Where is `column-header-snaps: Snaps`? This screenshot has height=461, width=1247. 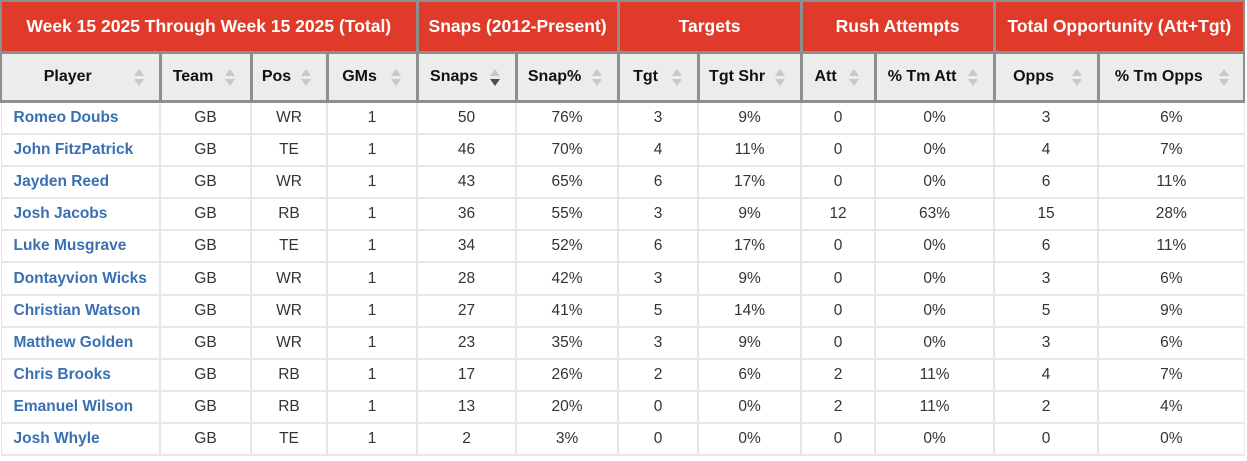
column-header-snaps: Snaps is located at coordinates (466, 77).